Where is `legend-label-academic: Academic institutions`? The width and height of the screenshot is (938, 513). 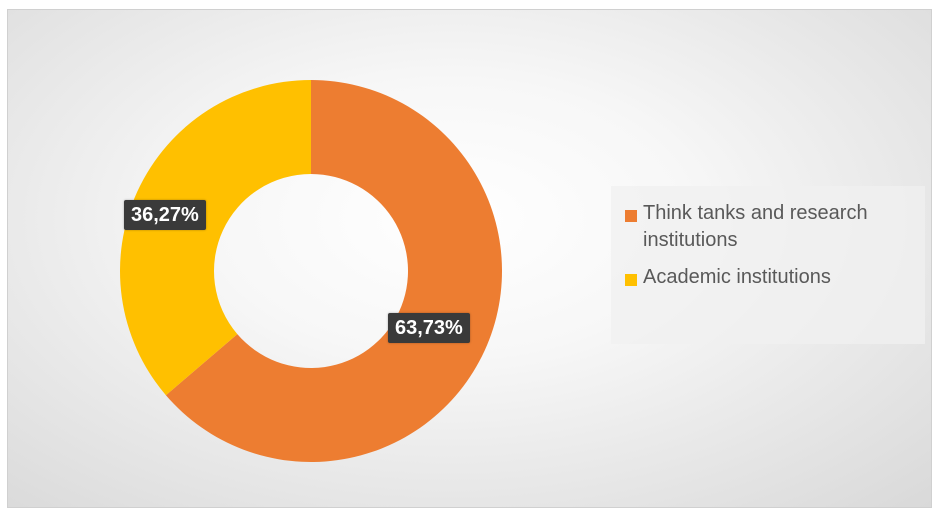 legend-label-academic: Academic institutions is located at coordinates (737, 277).